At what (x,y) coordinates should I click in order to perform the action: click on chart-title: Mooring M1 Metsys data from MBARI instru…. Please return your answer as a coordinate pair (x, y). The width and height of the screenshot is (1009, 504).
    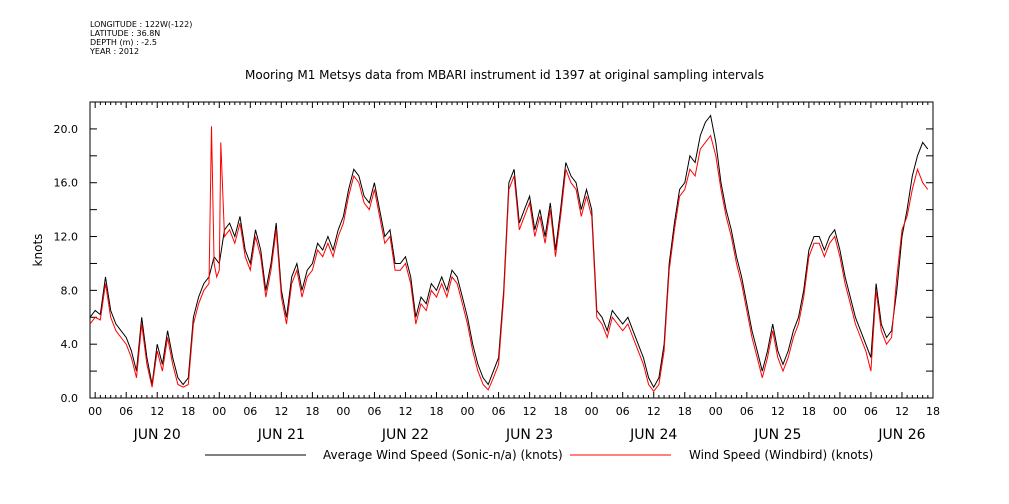
    Looking at the image, I should click on (504, 75).